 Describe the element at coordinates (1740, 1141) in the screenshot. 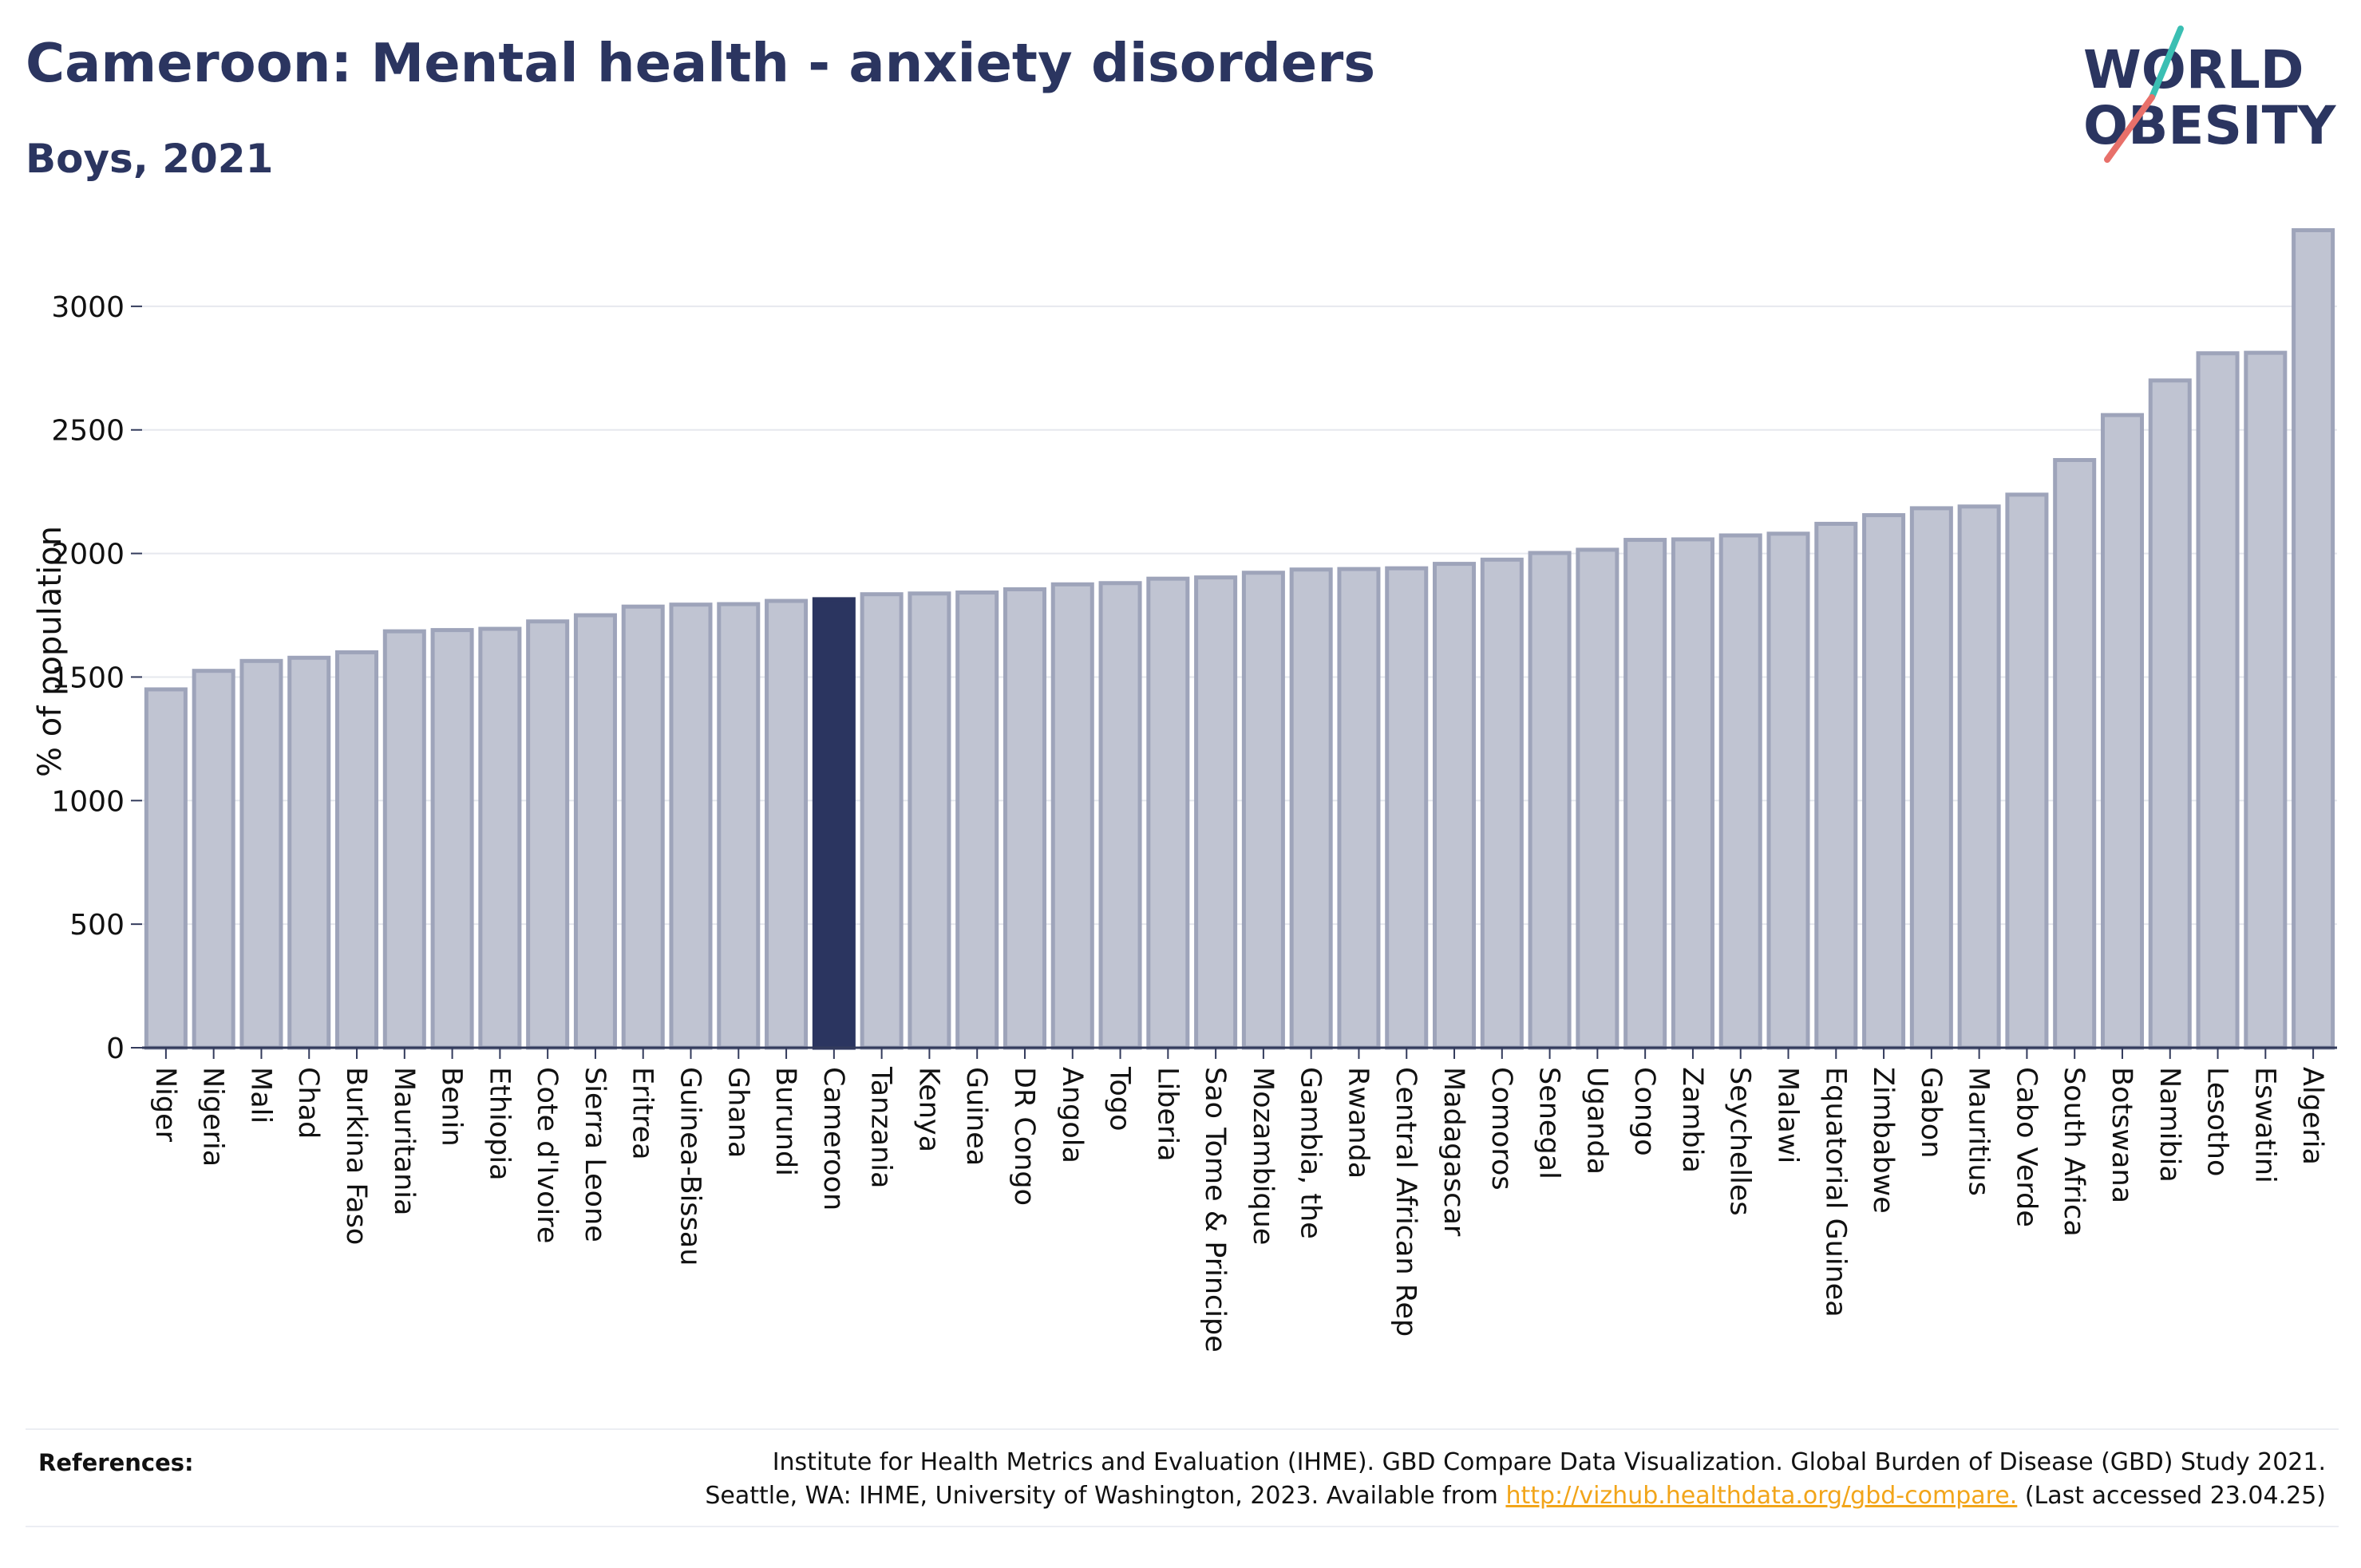

I see `x-tick-label: Seychelles` at that location.